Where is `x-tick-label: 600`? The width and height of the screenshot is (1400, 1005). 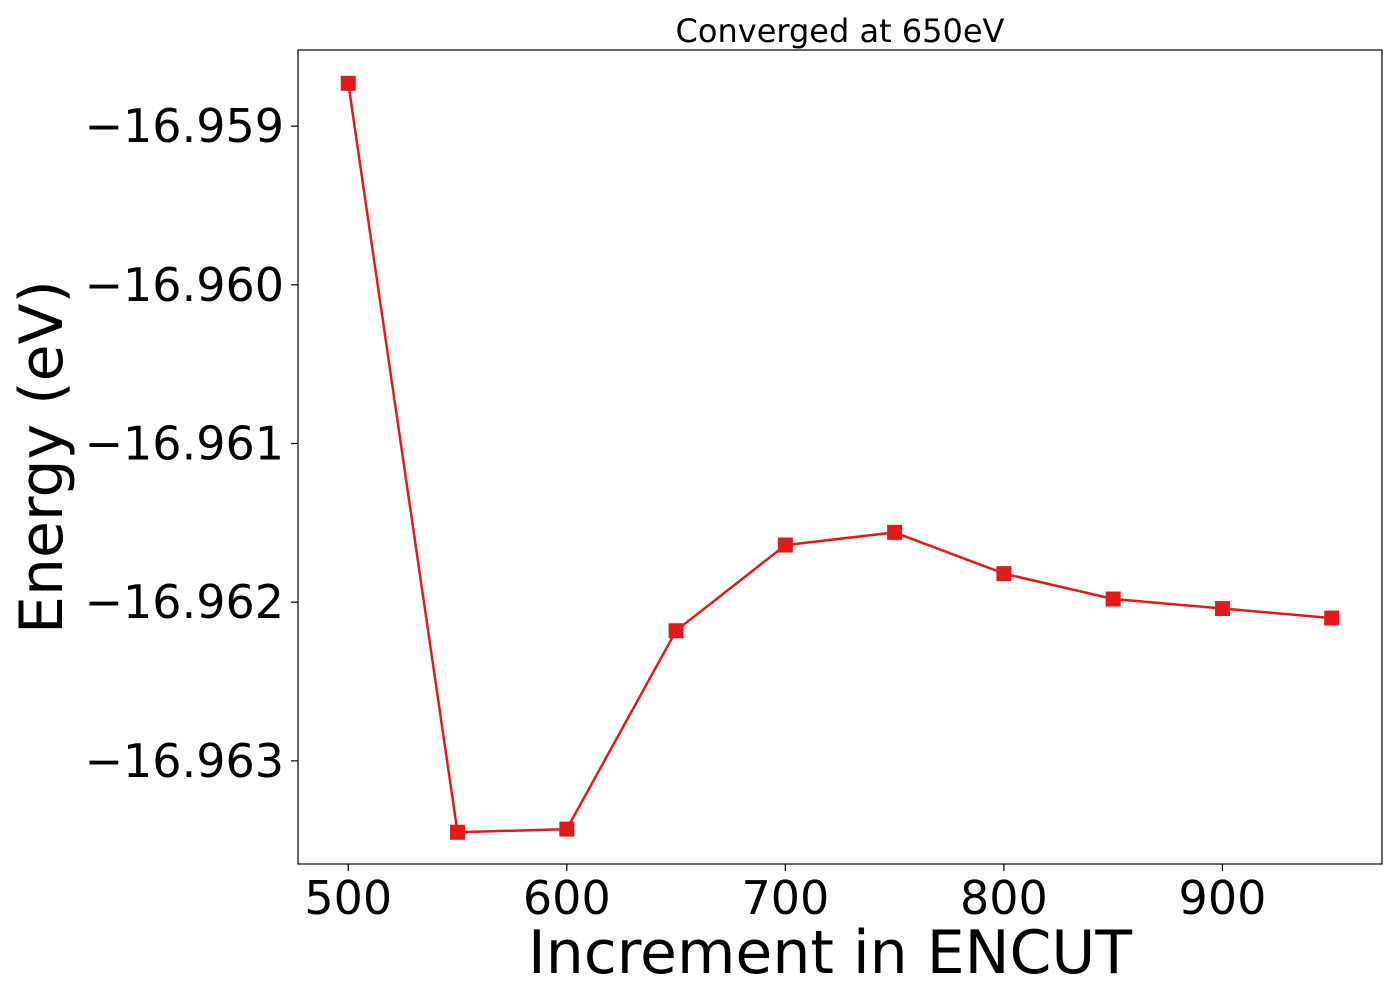
x-tick-label: 600 is located at coordinates (567, 898).